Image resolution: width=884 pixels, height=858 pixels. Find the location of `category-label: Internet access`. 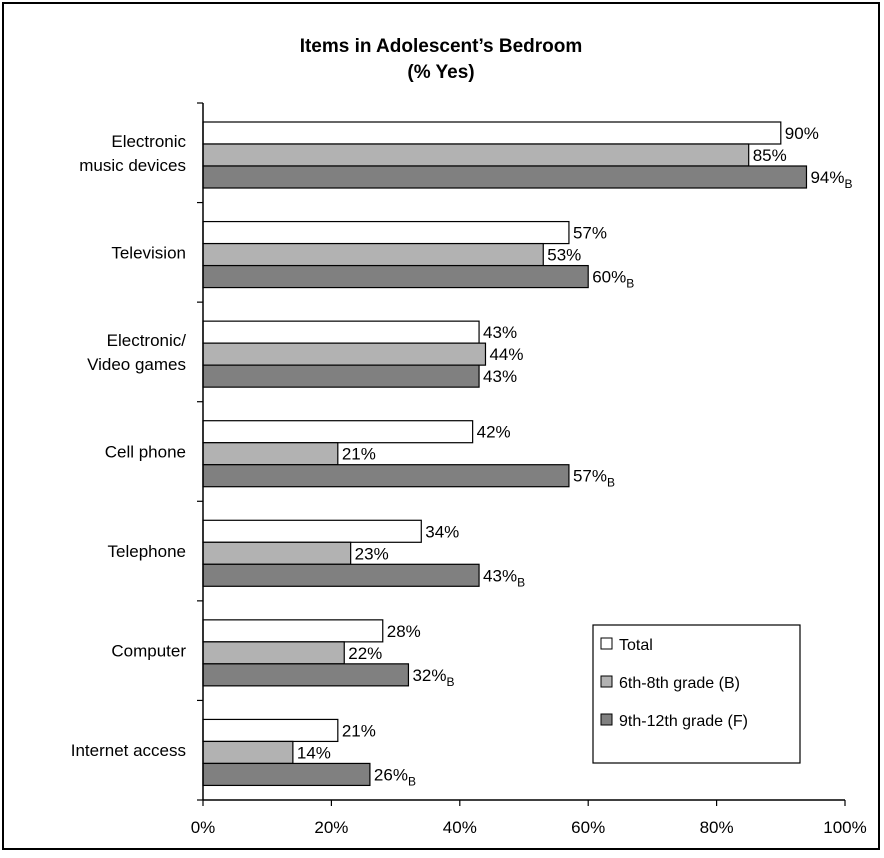

category-label: Internet access is located at coordinates (128, 750).